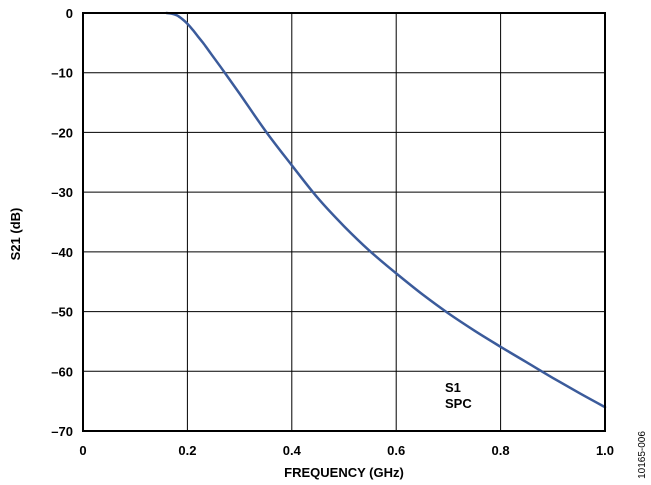 This screenshot has height=485, width=651. I want to click on y-tick-label: –50, so click(62, 312).